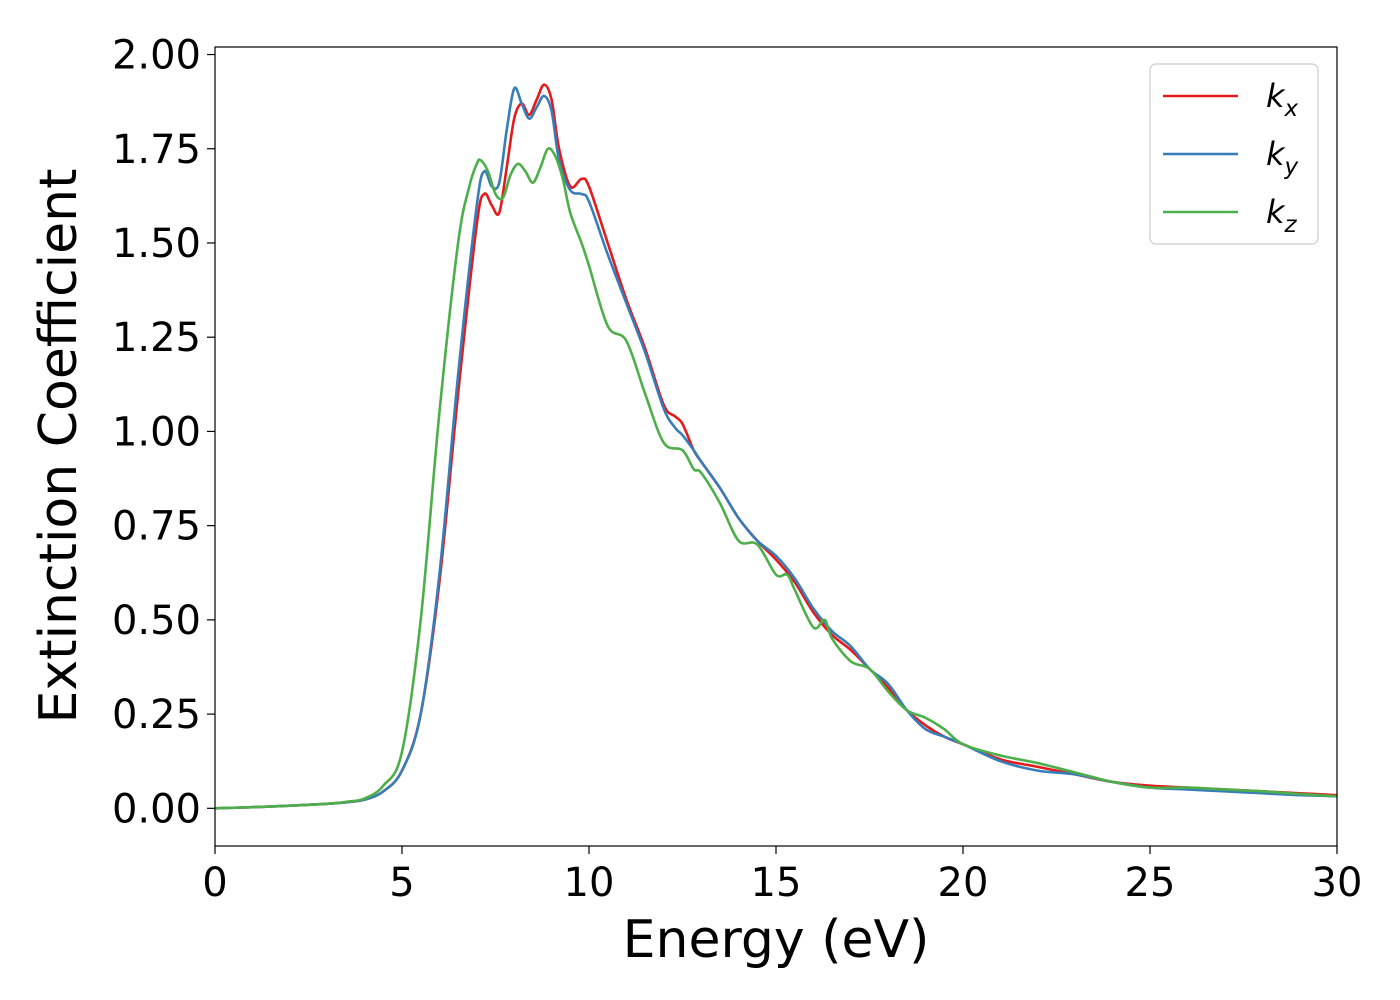 The height and width of the screenshot is (1000, 1400). I want to click on y-tick-label: 0.50, so click(156, 621).